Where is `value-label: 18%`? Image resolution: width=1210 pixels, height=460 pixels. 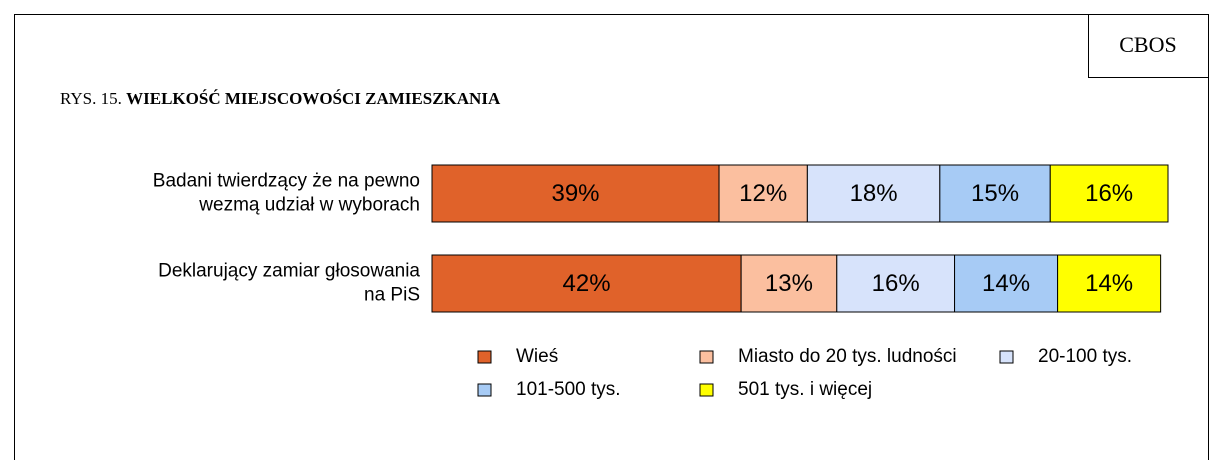 value-label: 18% is located at coordinates (874, 193).